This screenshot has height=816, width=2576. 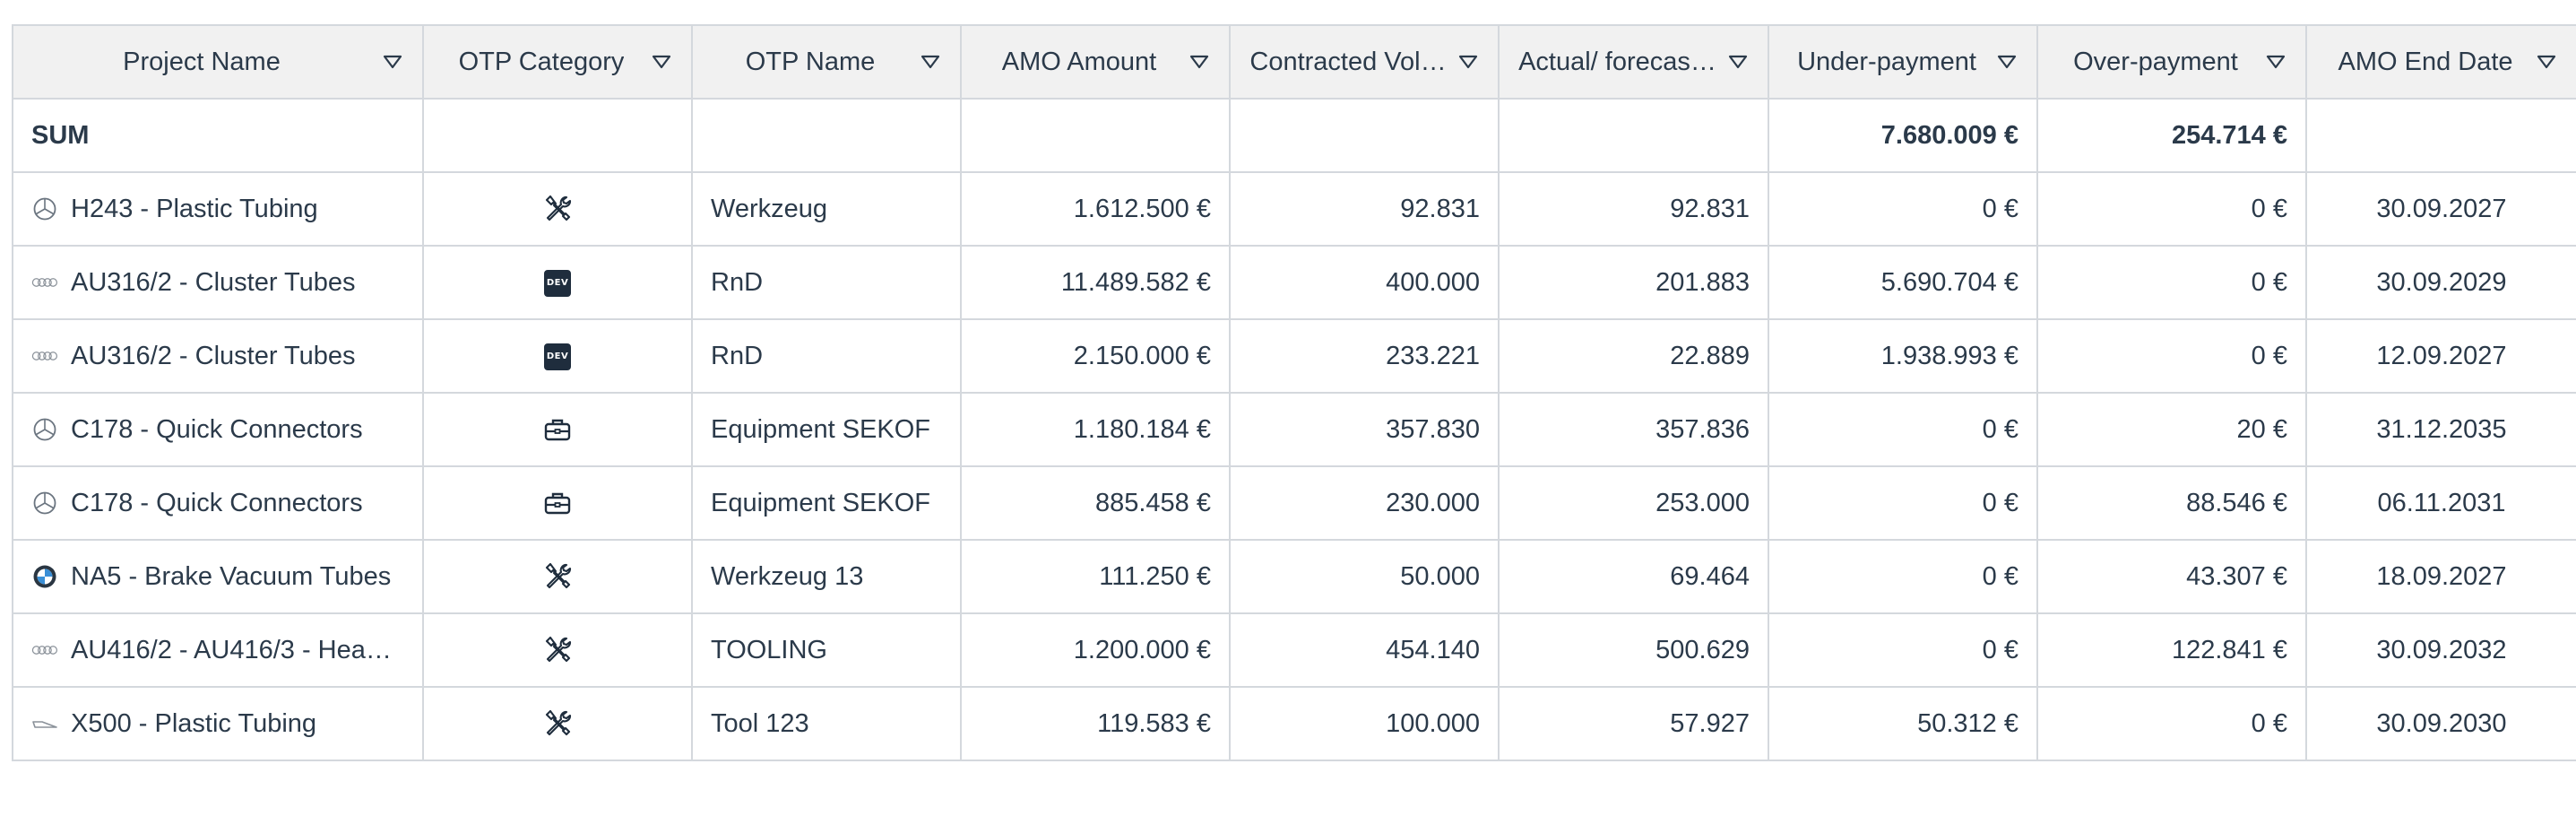 I want to click on actual-forecast-cell: 201.883, so click(x=1633, y=282).